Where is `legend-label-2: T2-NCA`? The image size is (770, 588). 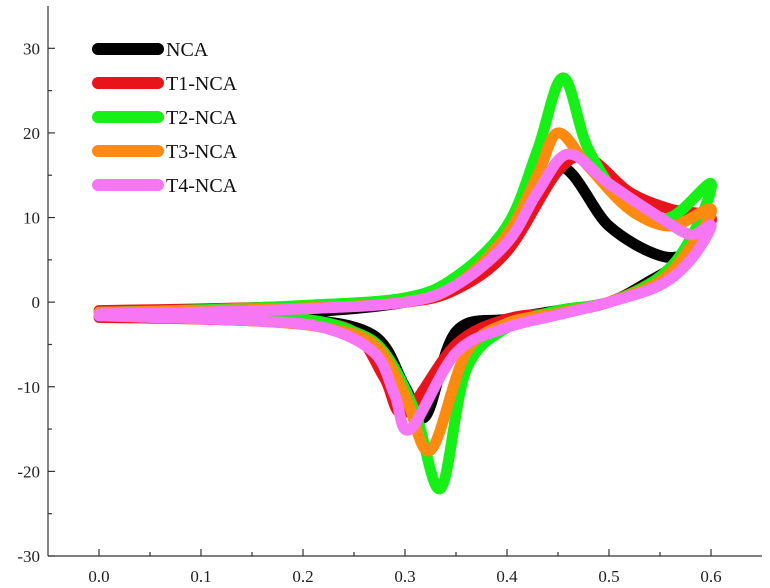 legend-label-2: T2-NCA is located at coordinates (202, 118).